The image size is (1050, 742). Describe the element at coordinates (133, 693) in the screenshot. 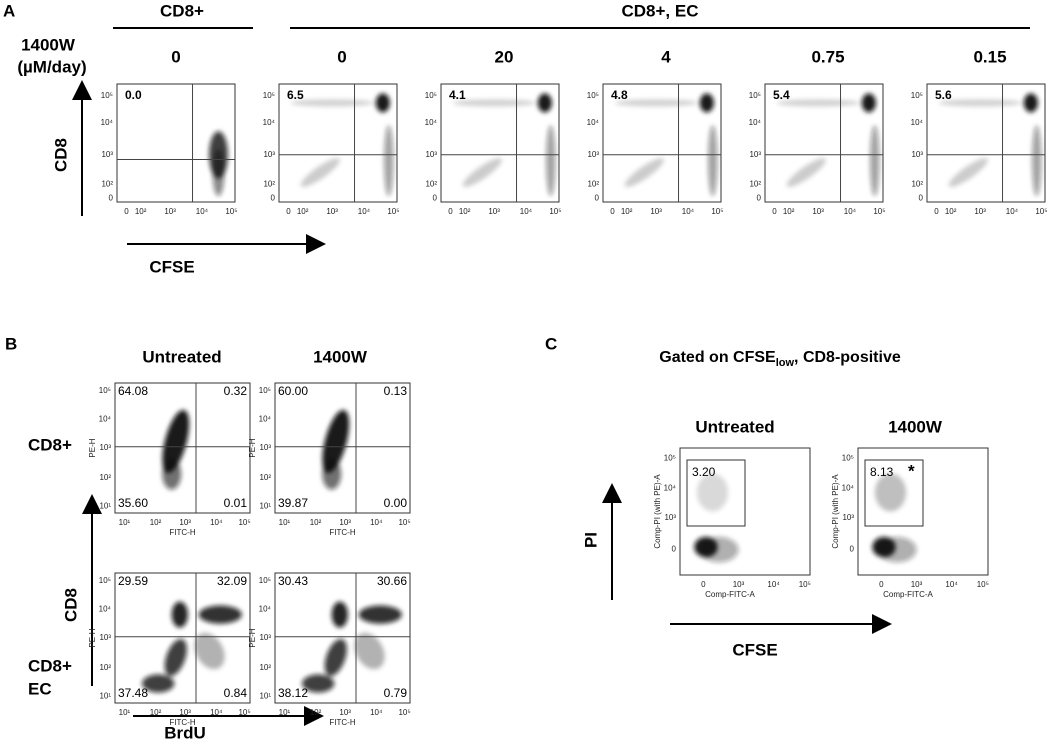

I see `quadrant-value: 37.48` at that location.